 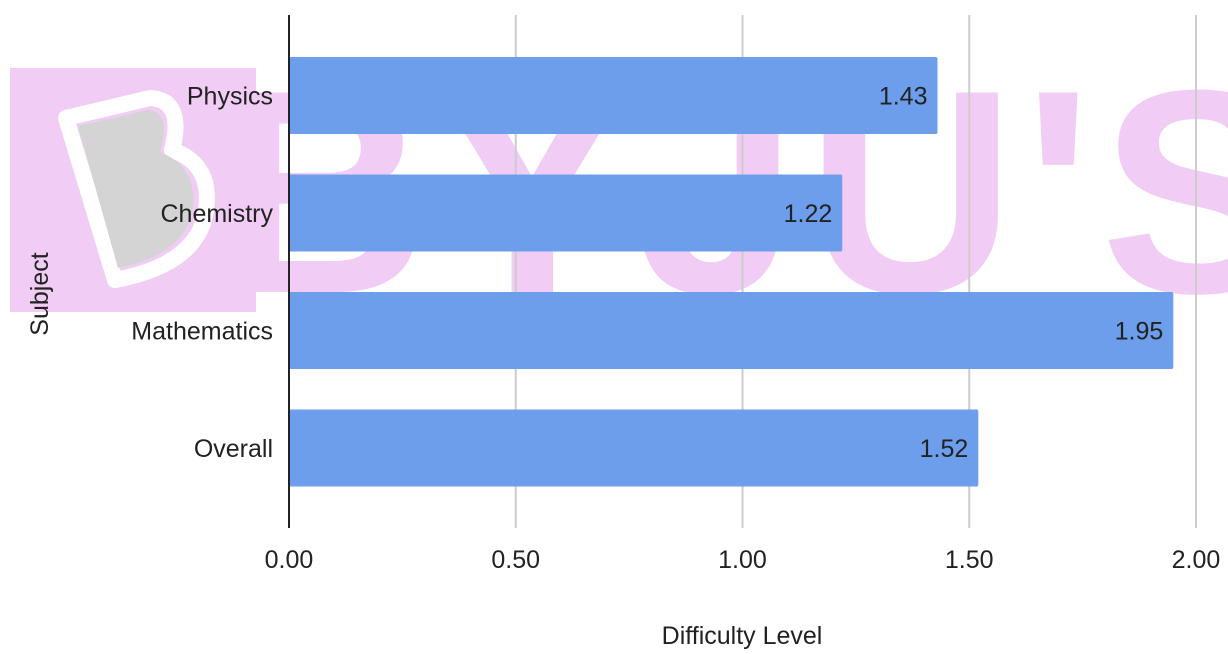 I want to click on x-tick-label-1: 0.50, so click(x=515, y=560).